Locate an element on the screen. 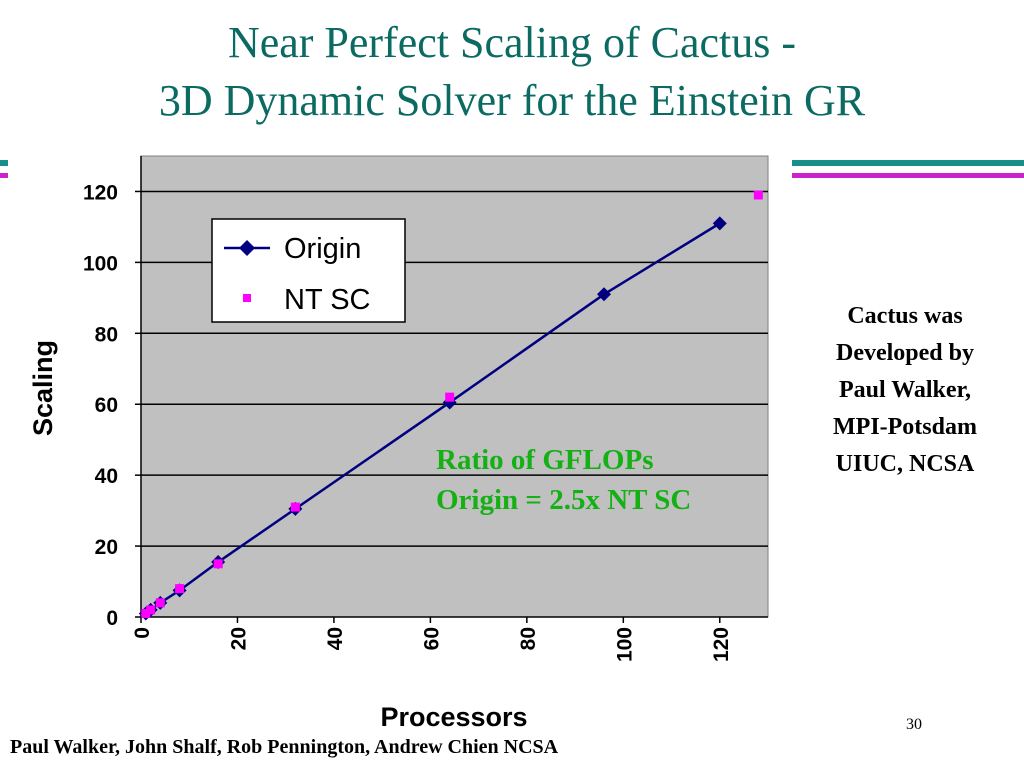 The width and height of the screenshot is (1024, 768). legend-box is located at coordinates (308, 270).